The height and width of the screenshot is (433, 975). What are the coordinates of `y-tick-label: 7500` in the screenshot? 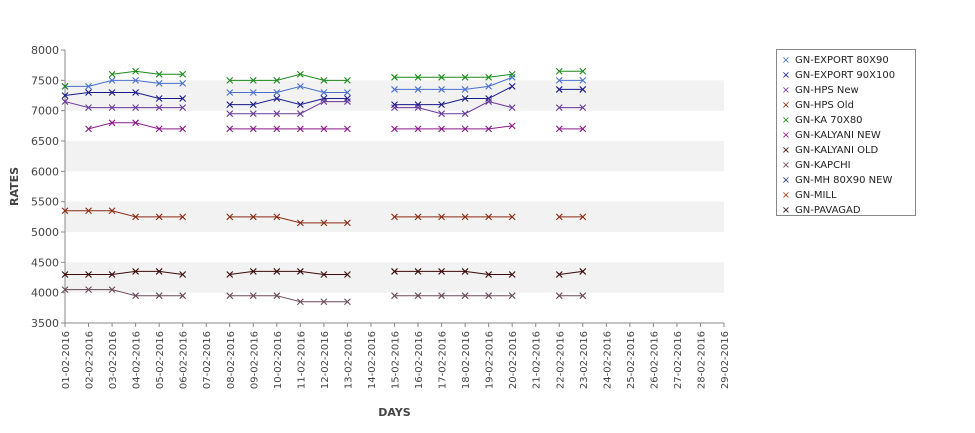 It's located at (45, 80).